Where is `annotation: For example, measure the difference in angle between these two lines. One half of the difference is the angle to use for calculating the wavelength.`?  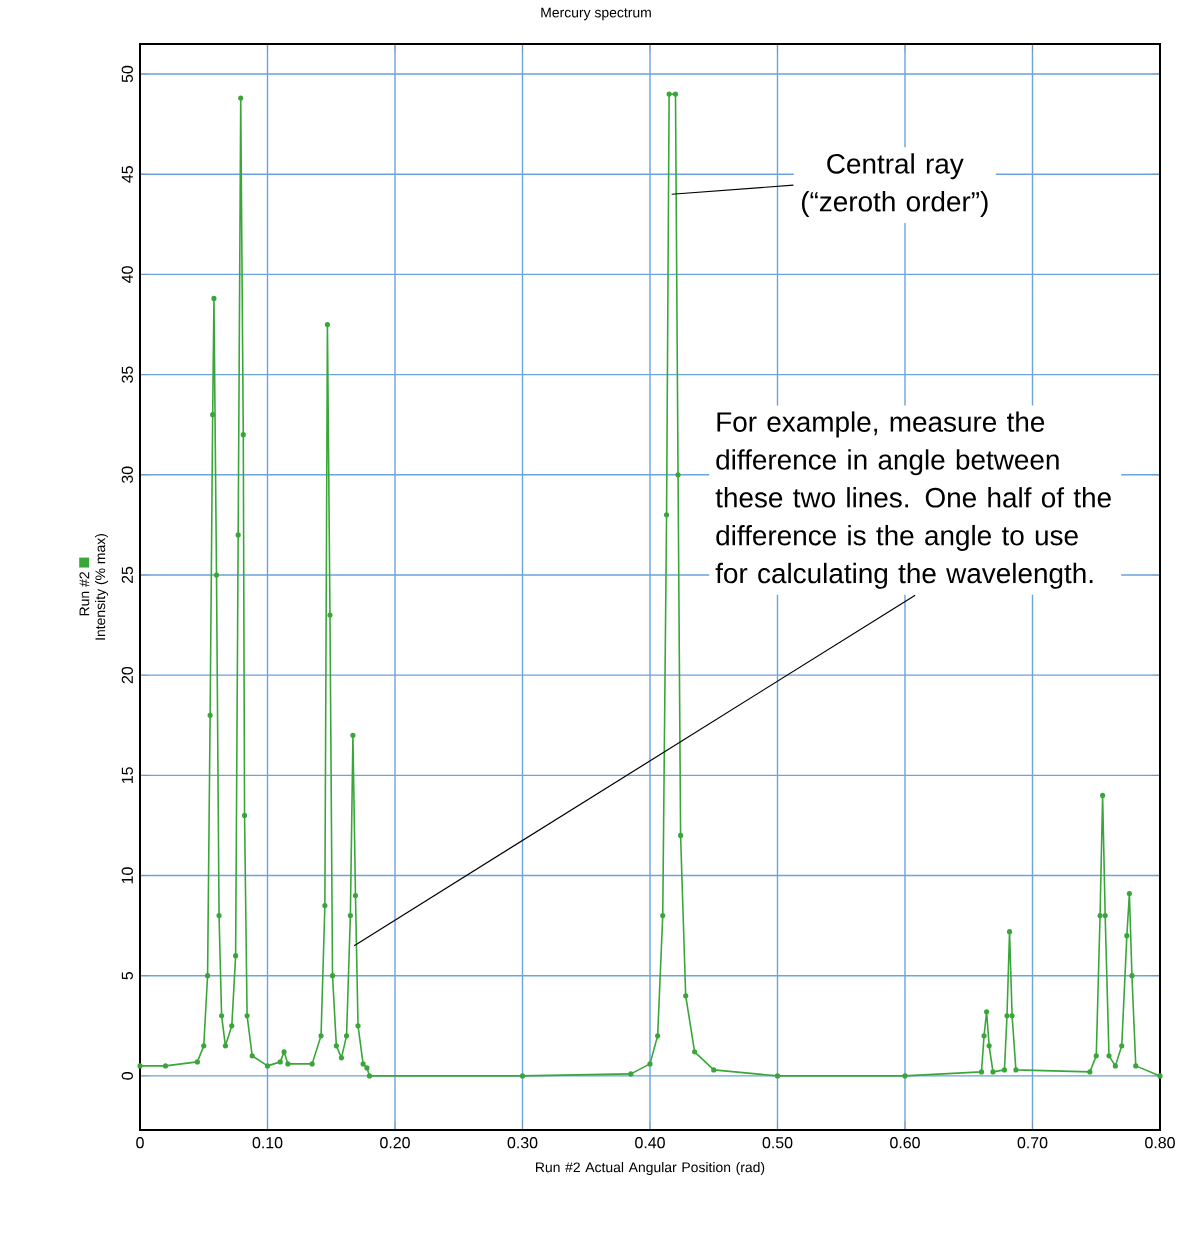
annotation: For example, measure the difference in angle between these two lines. One half of the difference is the angle to use for calculating the wavelength. is located at coordinates (913, 500).